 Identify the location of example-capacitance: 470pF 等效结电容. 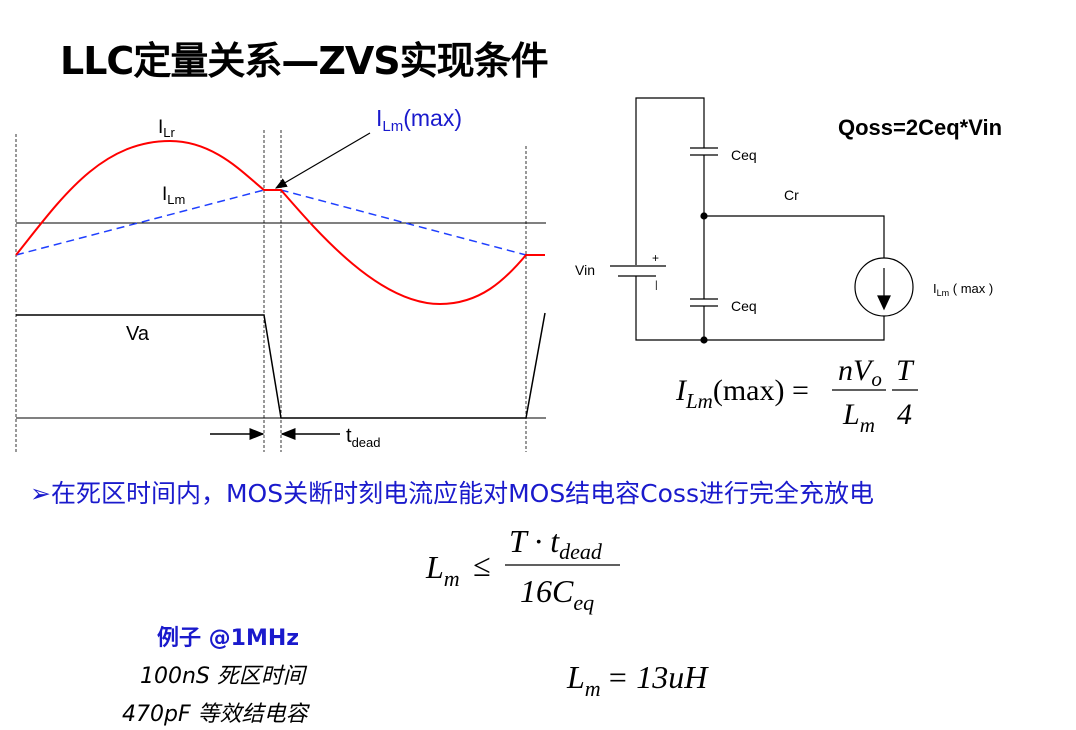
(215, 714).